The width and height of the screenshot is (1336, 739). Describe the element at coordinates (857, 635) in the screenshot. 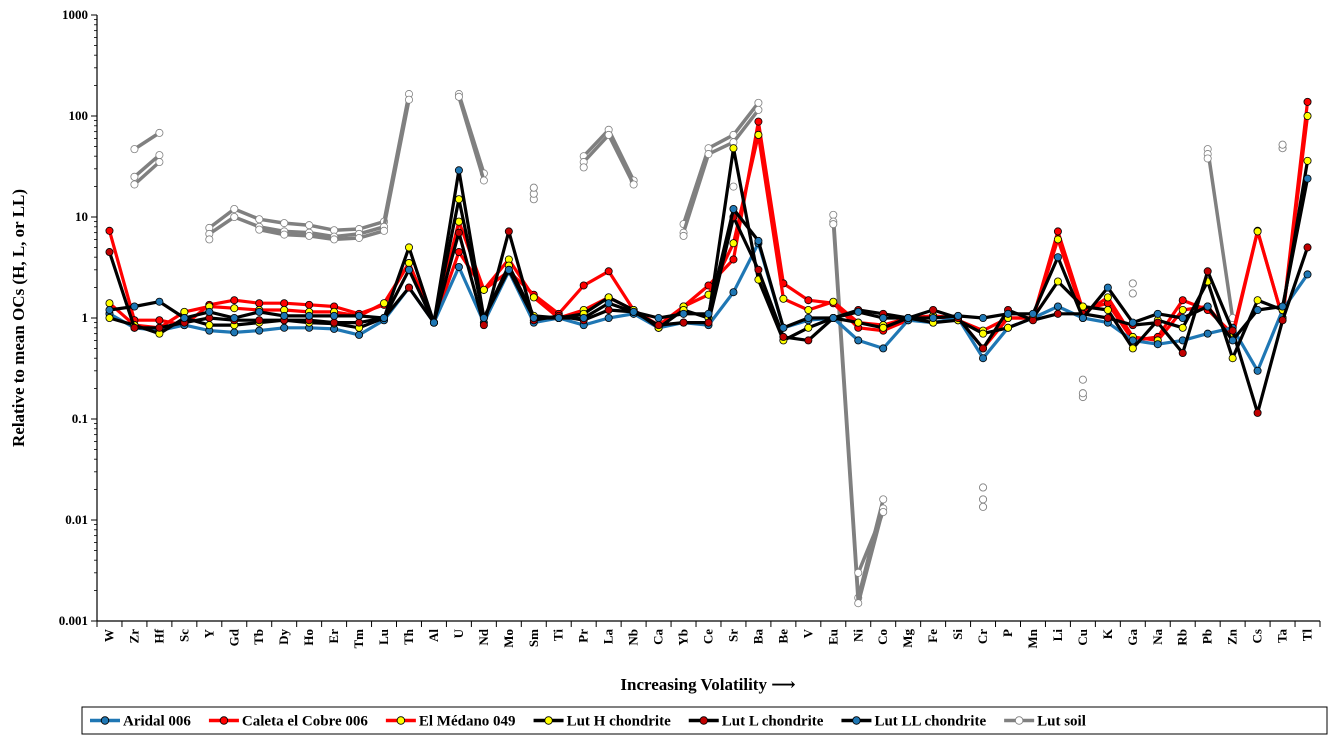

I see `x-tick-label: Ni` at that location.